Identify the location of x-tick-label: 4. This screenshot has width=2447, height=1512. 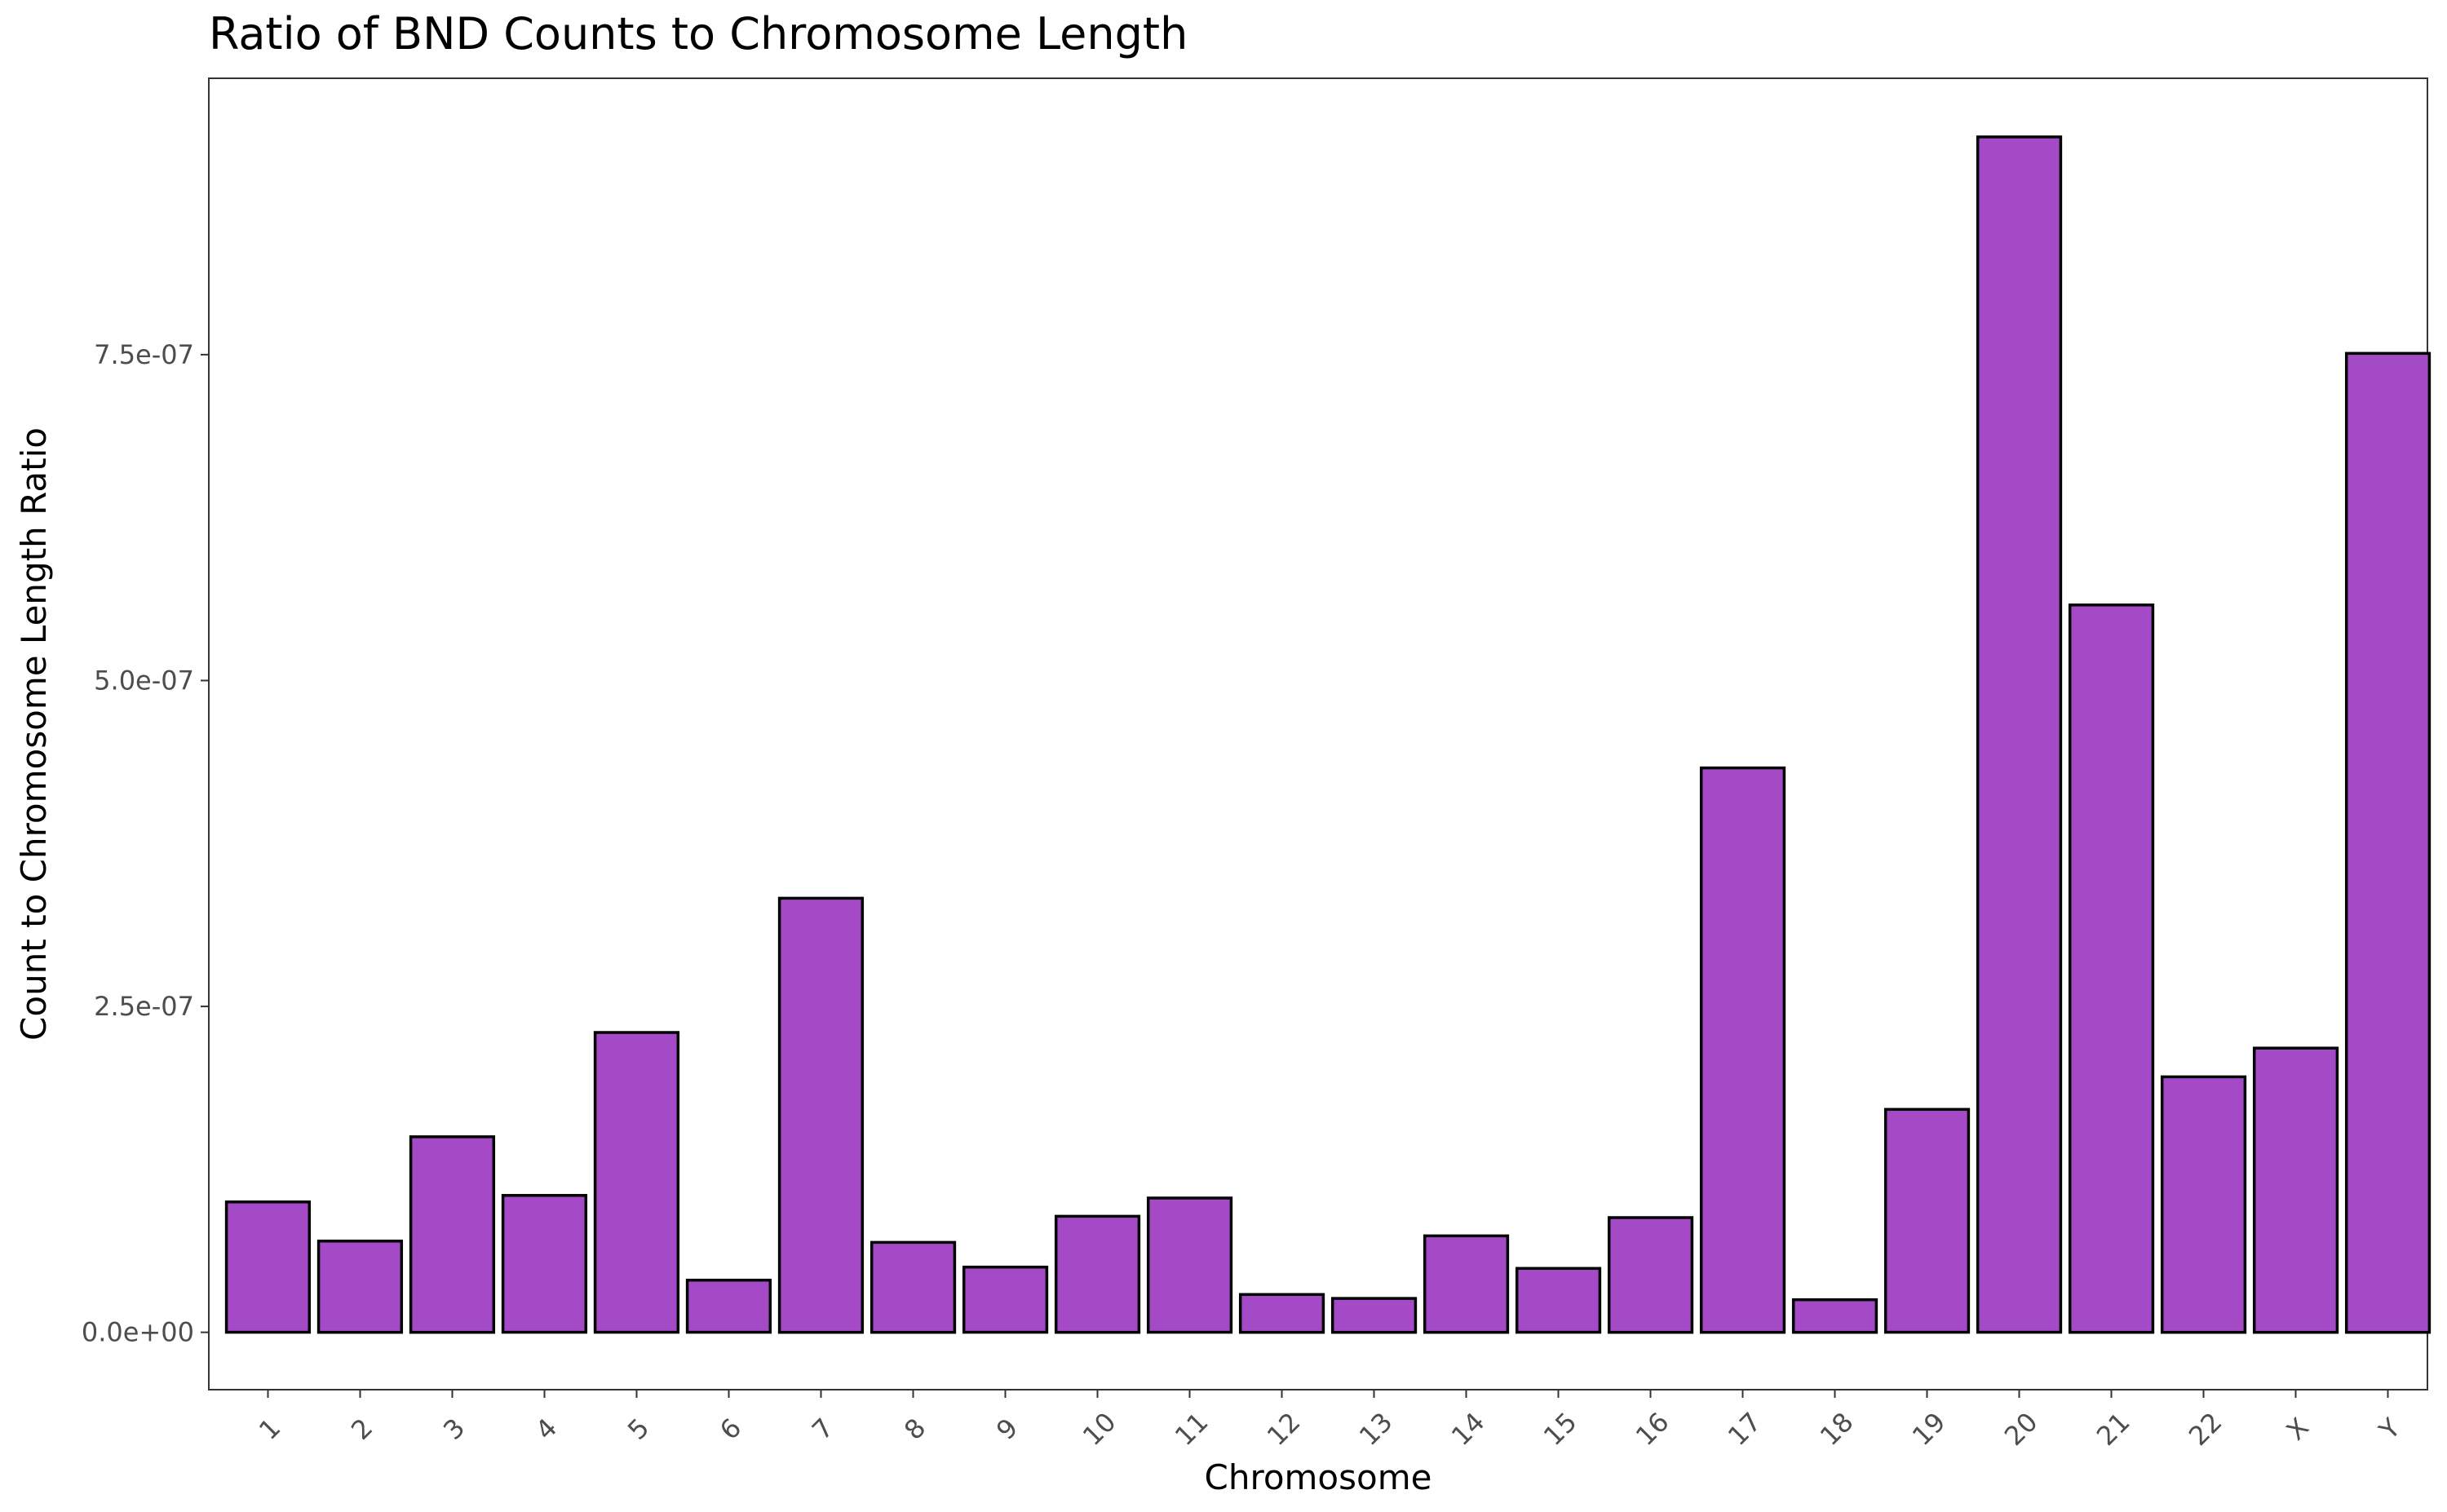
(546, 1429).